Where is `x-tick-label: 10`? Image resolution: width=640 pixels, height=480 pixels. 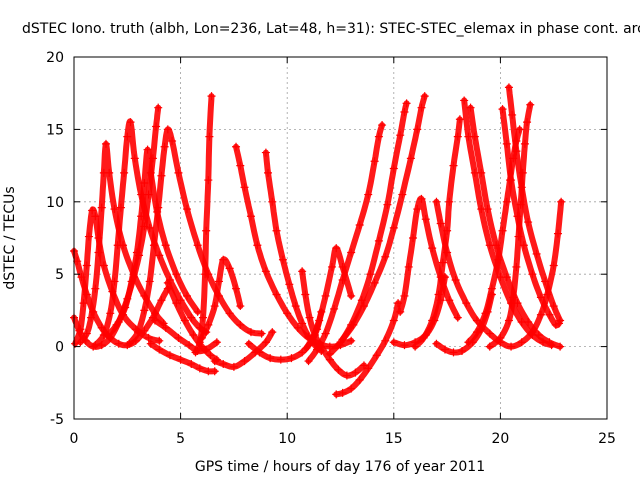 x-tick-label: 10 is located at coordinates (287, 439).